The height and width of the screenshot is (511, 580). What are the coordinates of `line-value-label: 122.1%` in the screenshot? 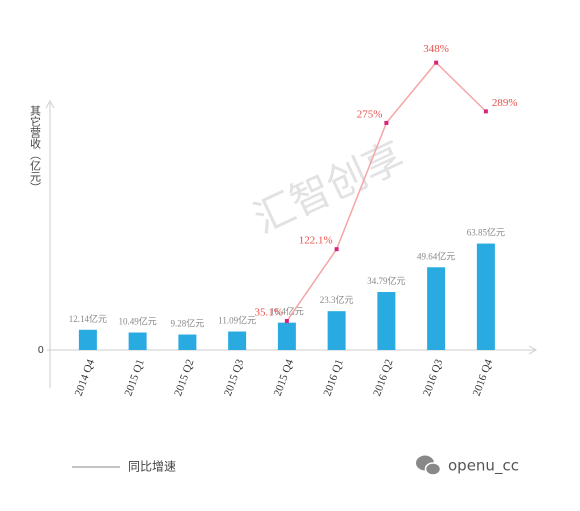 It's located at (316, 241).